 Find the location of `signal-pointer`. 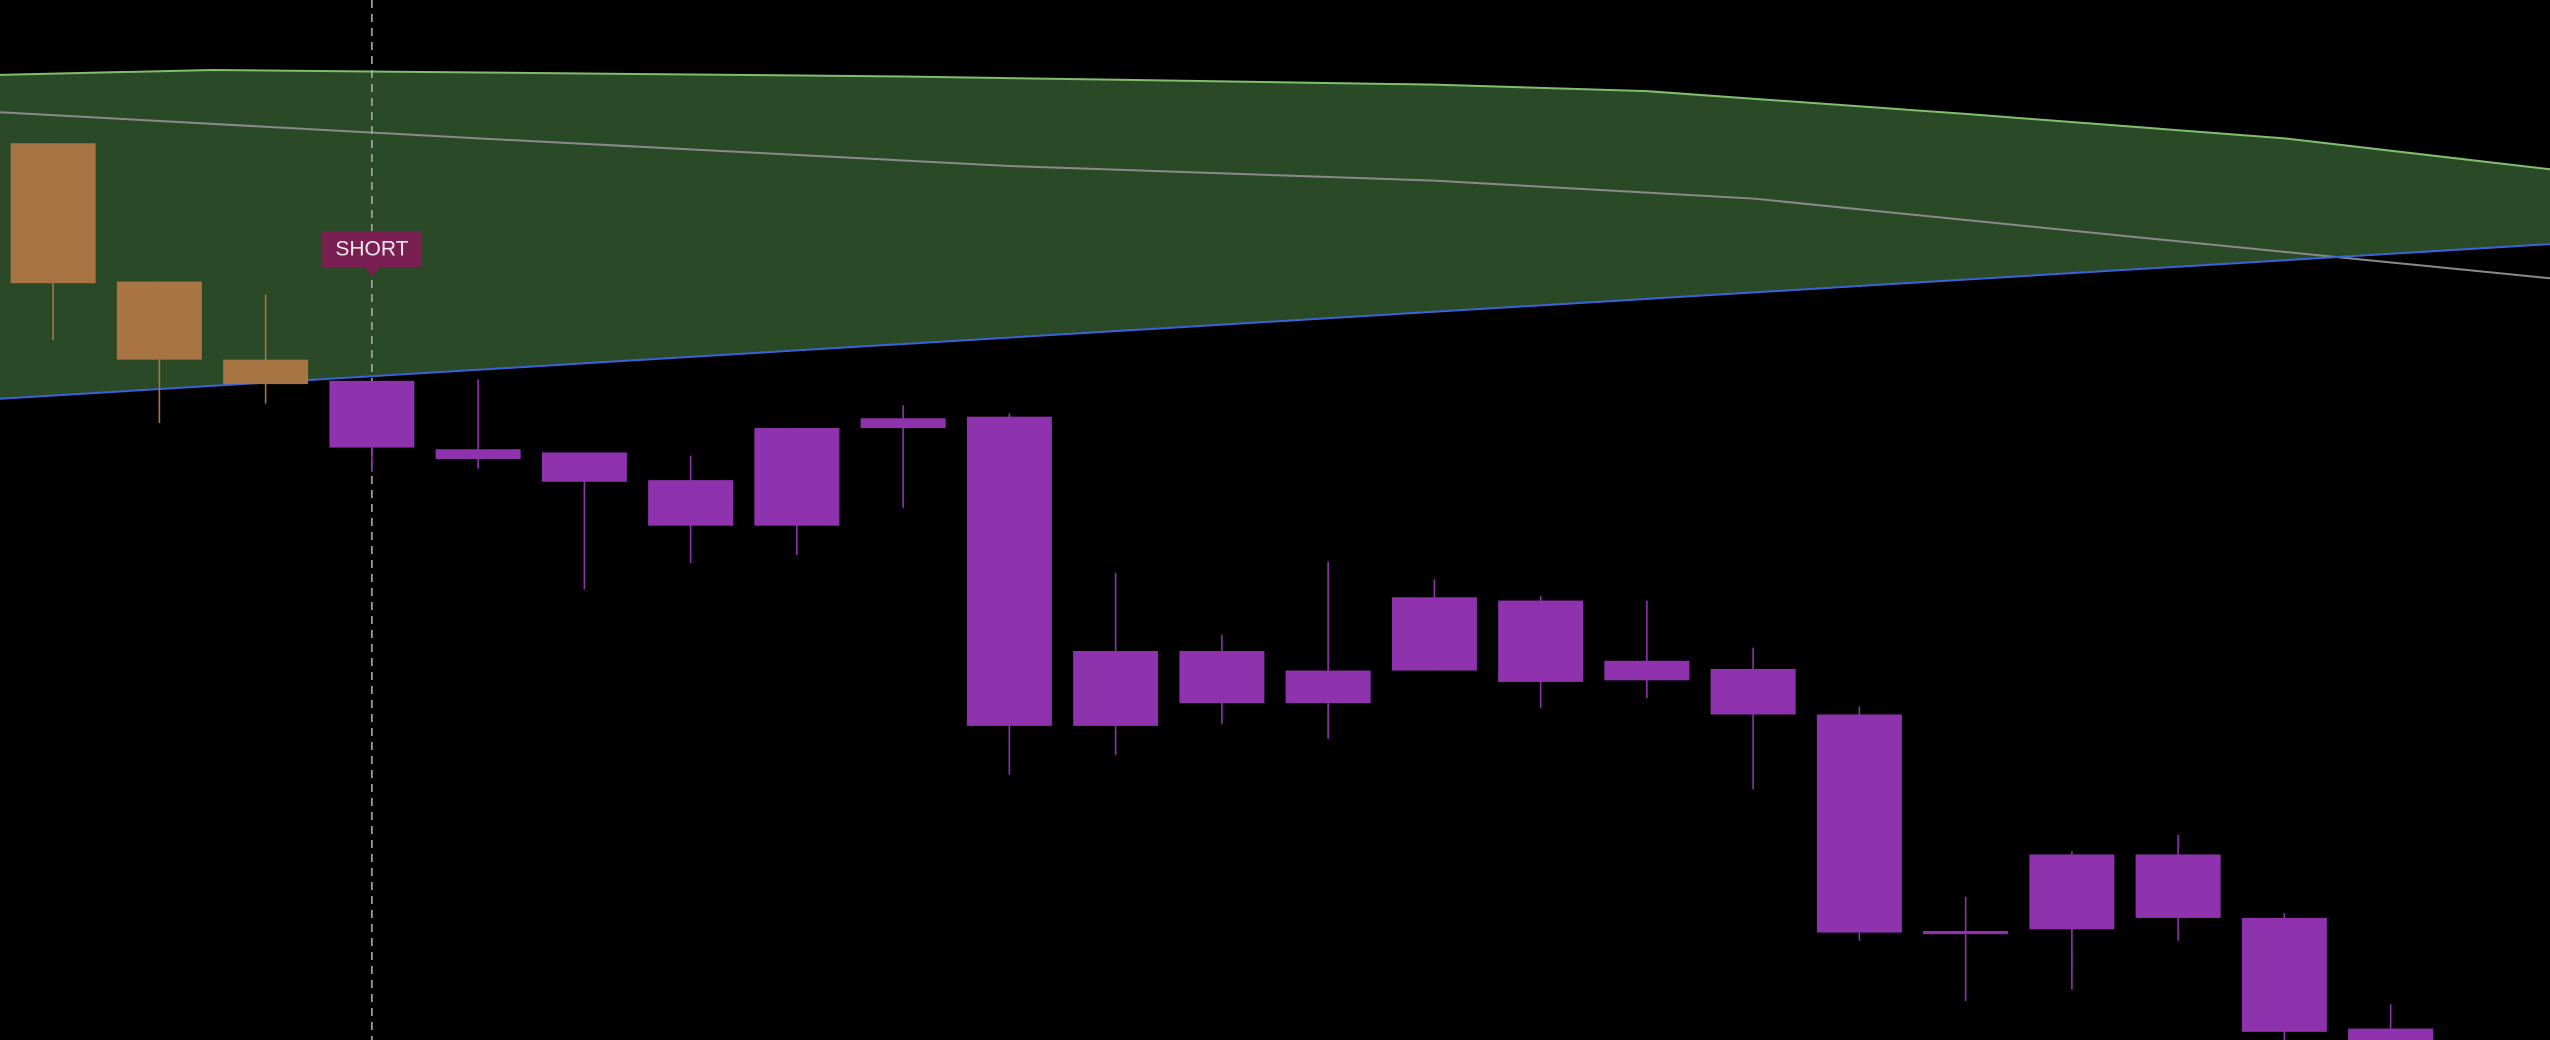

signal-pointer is located at coordinates (371, 271).